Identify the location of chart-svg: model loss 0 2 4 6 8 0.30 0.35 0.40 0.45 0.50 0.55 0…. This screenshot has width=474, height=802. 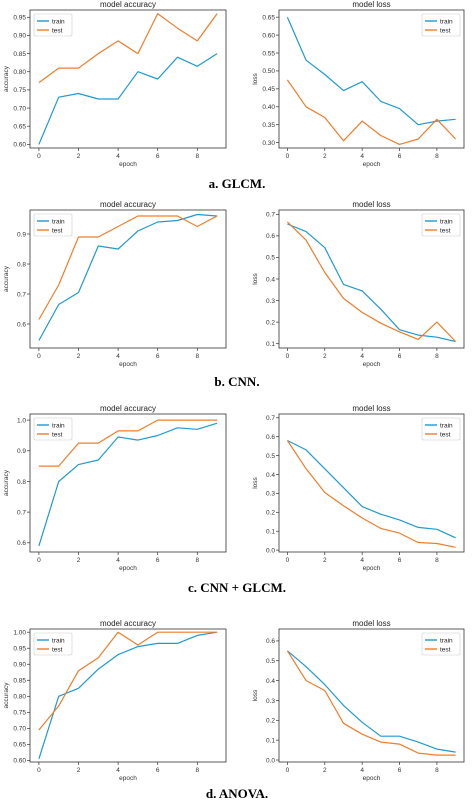
(358, 84).